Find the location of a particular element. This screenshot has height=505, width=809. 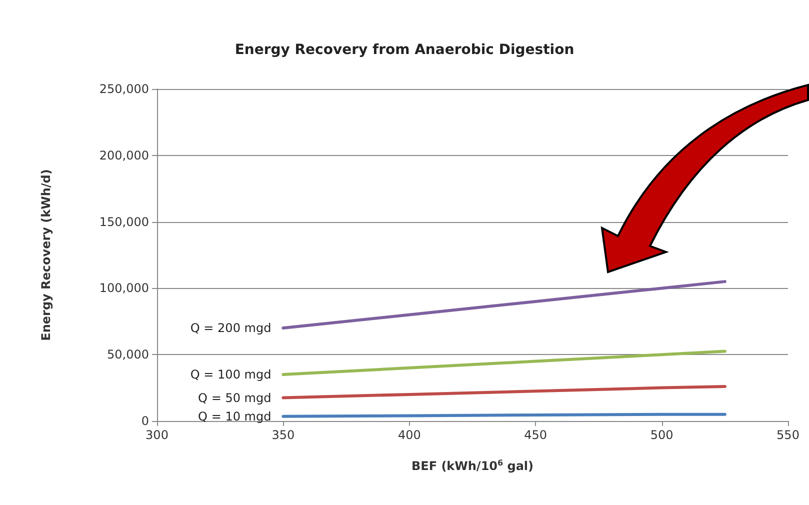

x-tick-label: 450 is located at coordinates (536, 435).